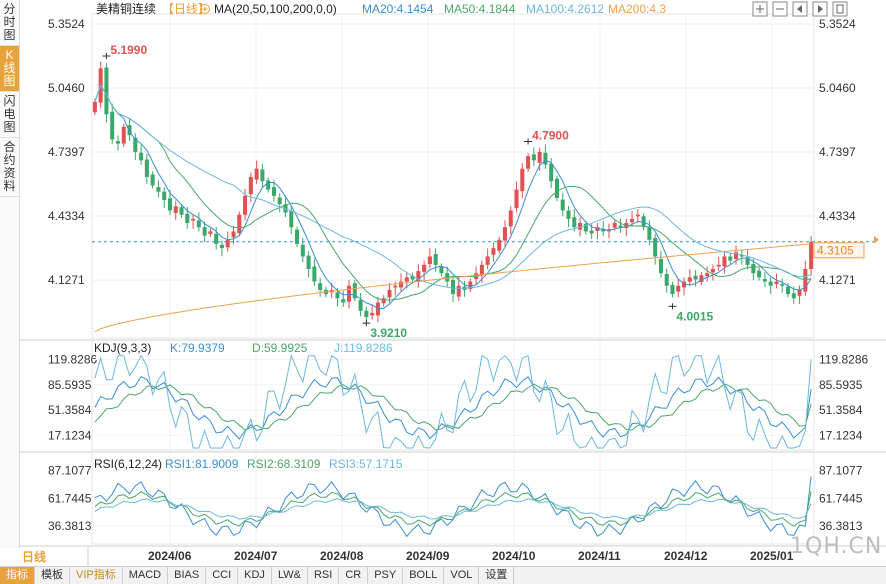  I want to click on price-tick-left: 4.7397, so click(66, 152).